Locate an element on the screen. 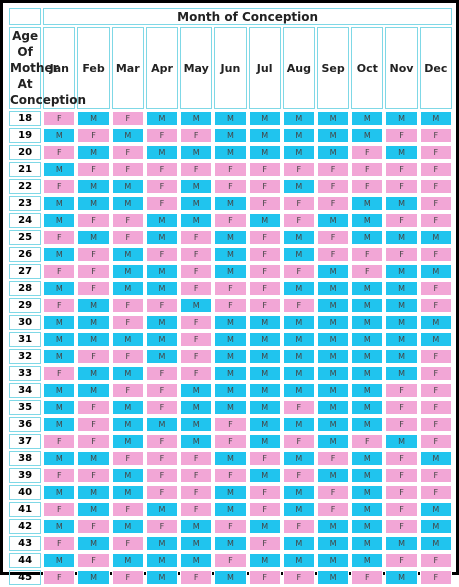  age-row: 22 F M M F M F F M F F F F is located at coordinates (230, 186).